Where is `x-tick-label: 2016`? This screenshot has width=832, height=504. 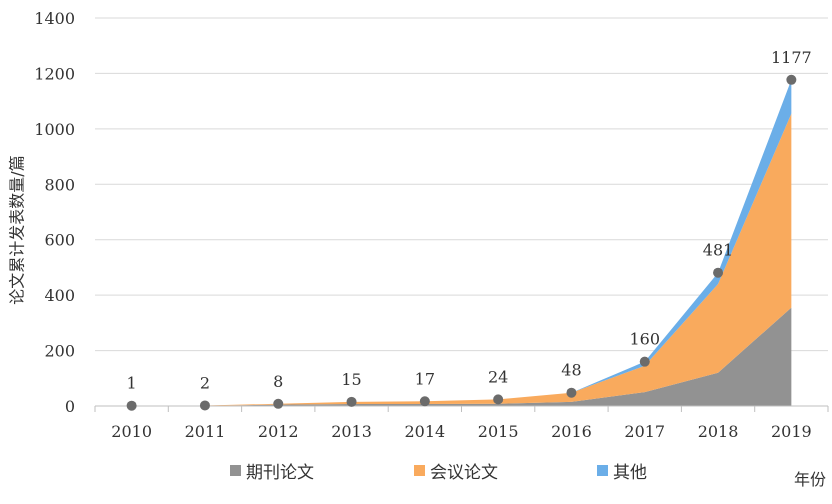
x-tick-label: 2016 is located at coordinates (571, 431).